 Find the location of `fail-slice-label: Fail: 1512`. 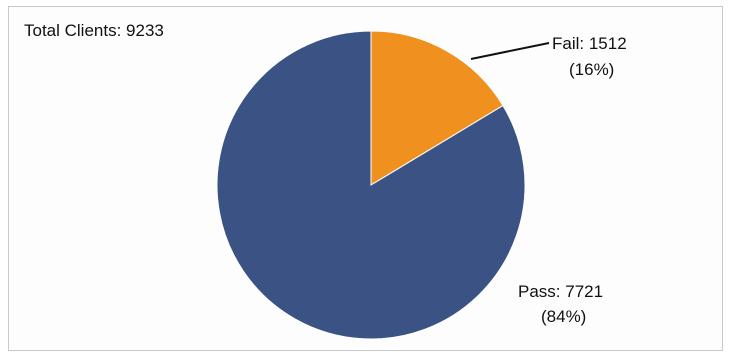

fail-slice-label: Fail: 1512 is located at coordinates (589, 43).